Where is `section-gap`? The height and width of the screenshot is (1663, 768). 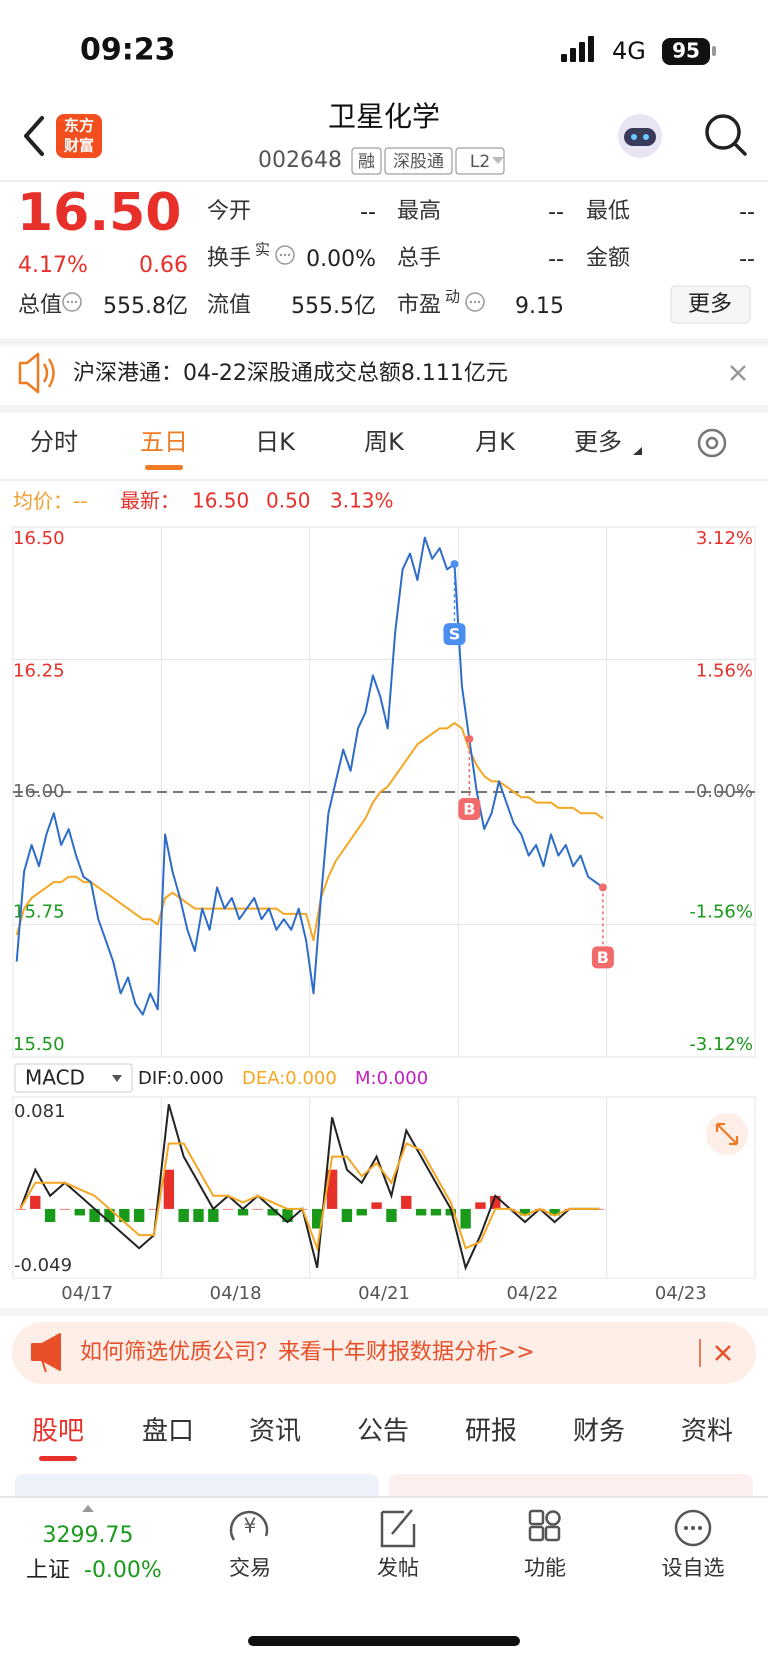 section-gap is located at coordinates (384, 342).